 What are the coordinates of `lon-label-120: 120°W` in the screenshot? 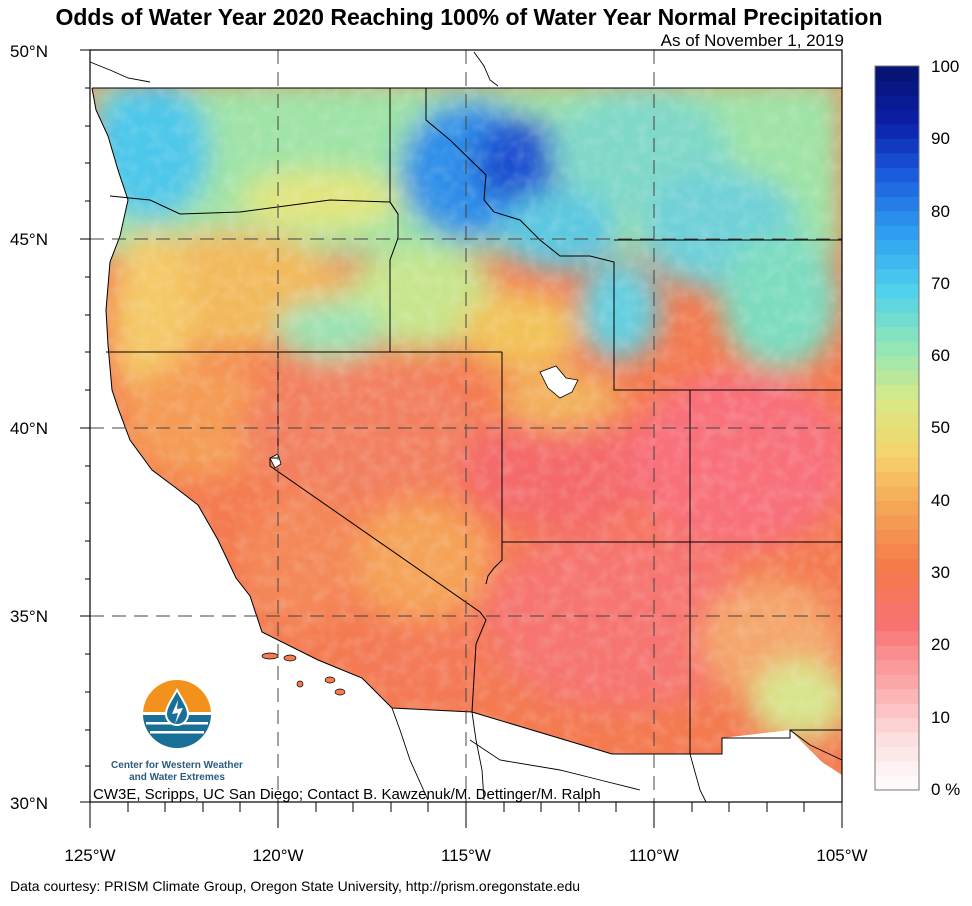 It's located at (278, 855).